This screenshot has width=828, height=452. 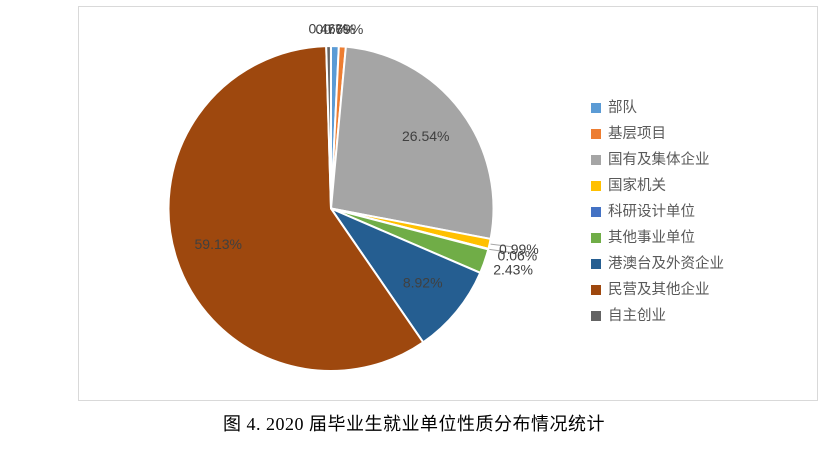 I want to click on legend-item-2: 国有及集体企业, so click(x=657, y=160).